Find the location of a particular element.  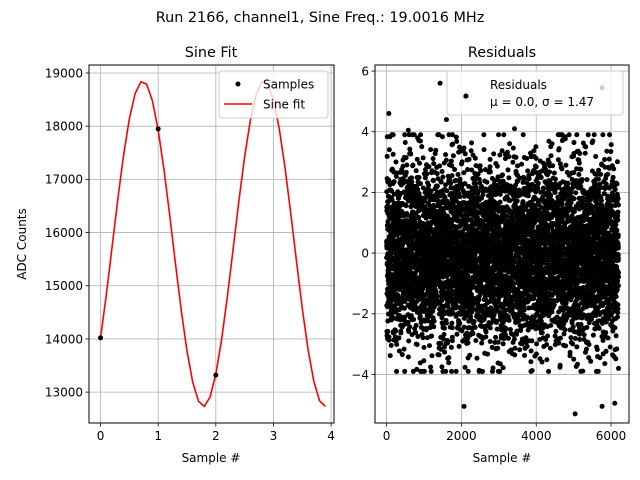

legend-samples-marker is located at coordinates (238, 84).